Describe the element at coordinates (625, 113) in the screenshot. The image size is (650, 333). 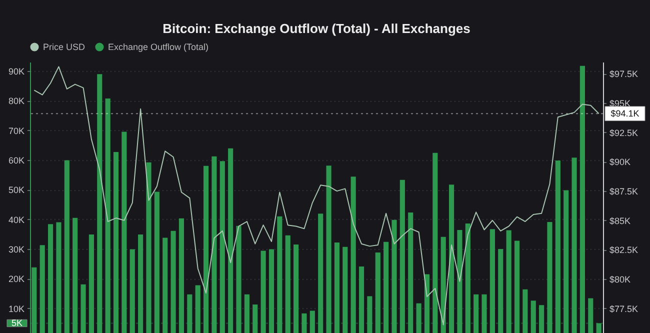
I see `ref-line-label: $94.1K` at that location.